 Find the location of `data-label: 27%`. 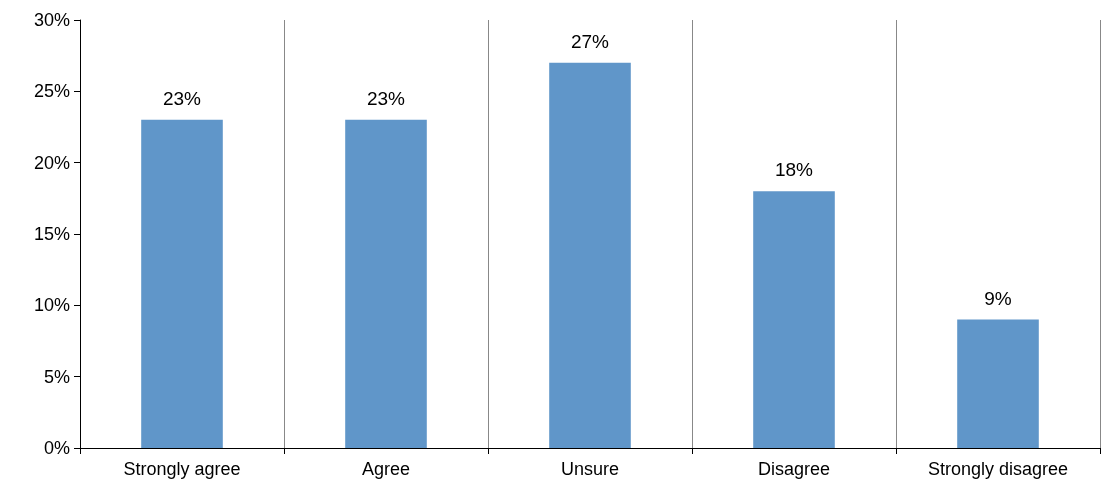

data-label: 27% is located at coordinates (590, 41).